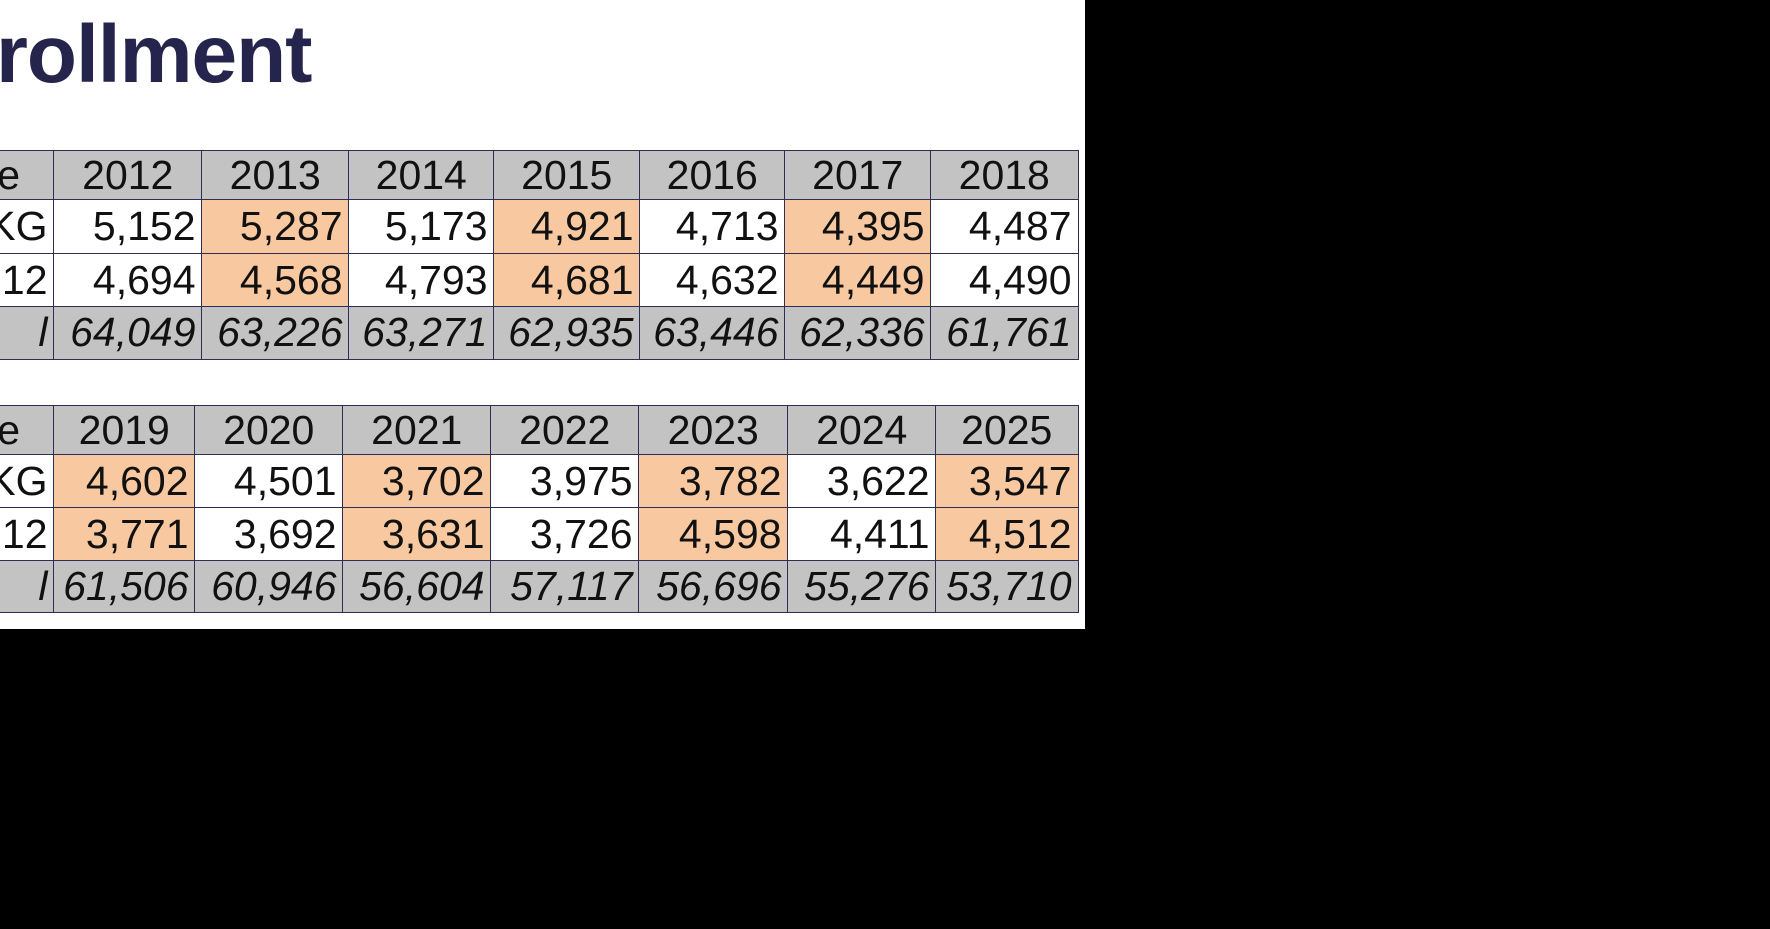  What do you see at coordinates (269, 430) in the screenshot?
I see `header-cell: 2020` at bounding box center [269, 430].